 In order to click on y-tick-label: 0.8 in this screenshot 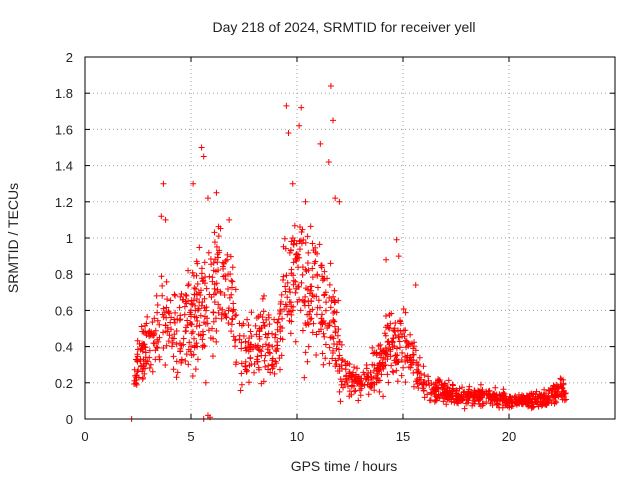, I will do `click(64, 274)`.